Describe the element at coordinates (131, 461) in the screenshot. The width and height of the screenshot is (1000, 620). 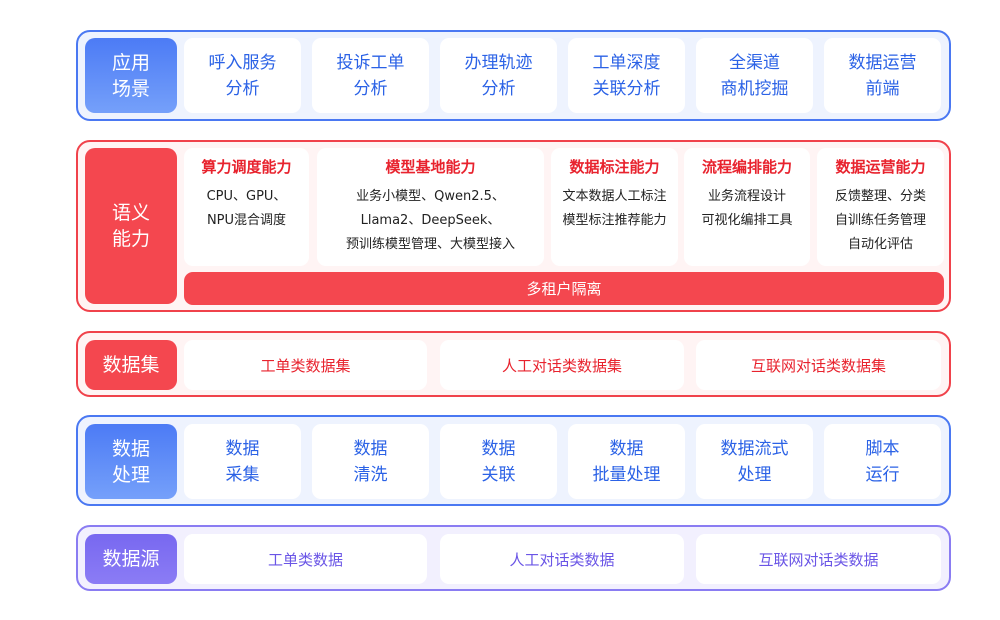
I see `layer-label: 数据 处理` at that location.